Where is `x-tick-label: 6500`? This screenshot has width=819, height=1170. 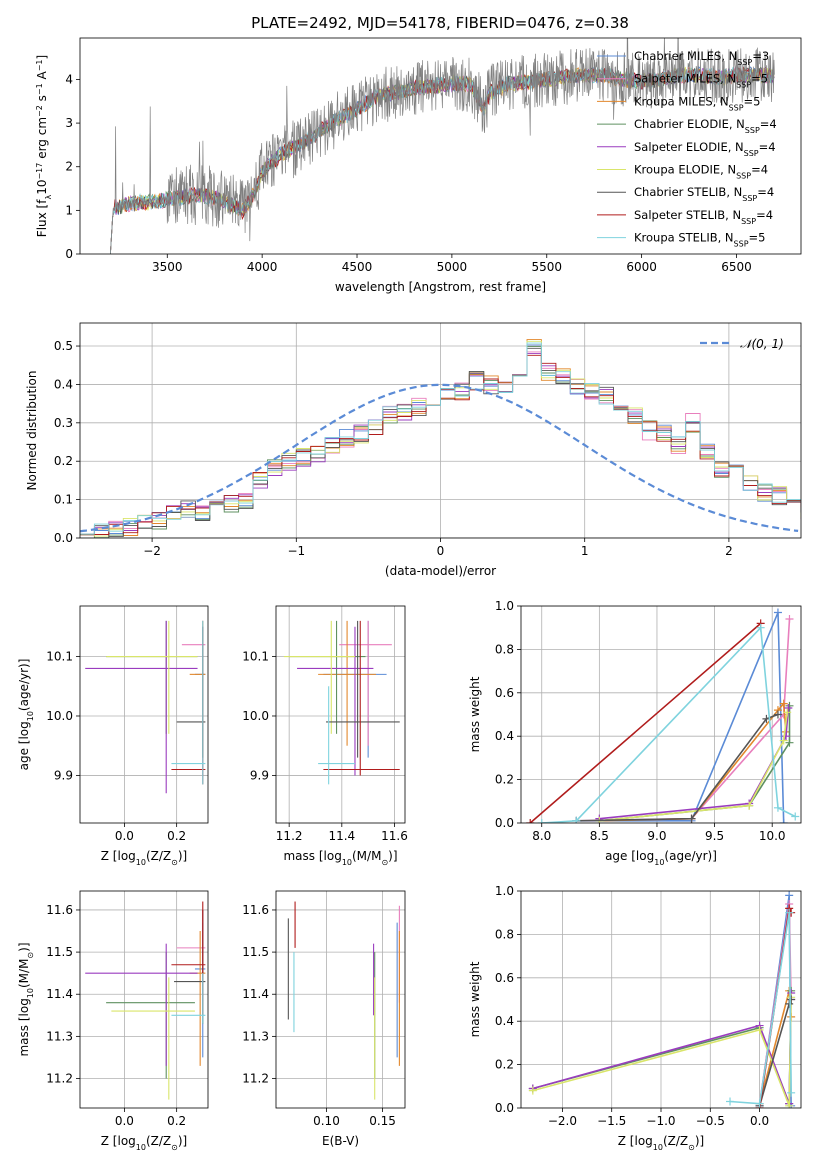
x-tick-label: 6500 is located at coordinates (736, 267).